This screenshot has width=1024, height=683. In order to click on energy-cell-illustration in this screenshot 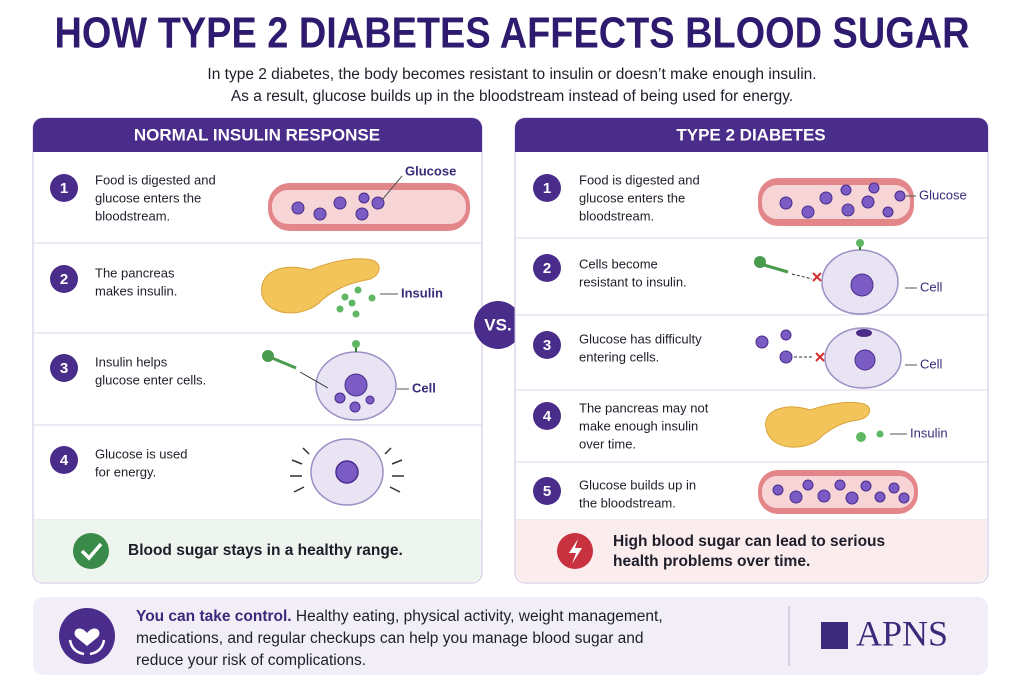, I will do `click(347, 472)`.